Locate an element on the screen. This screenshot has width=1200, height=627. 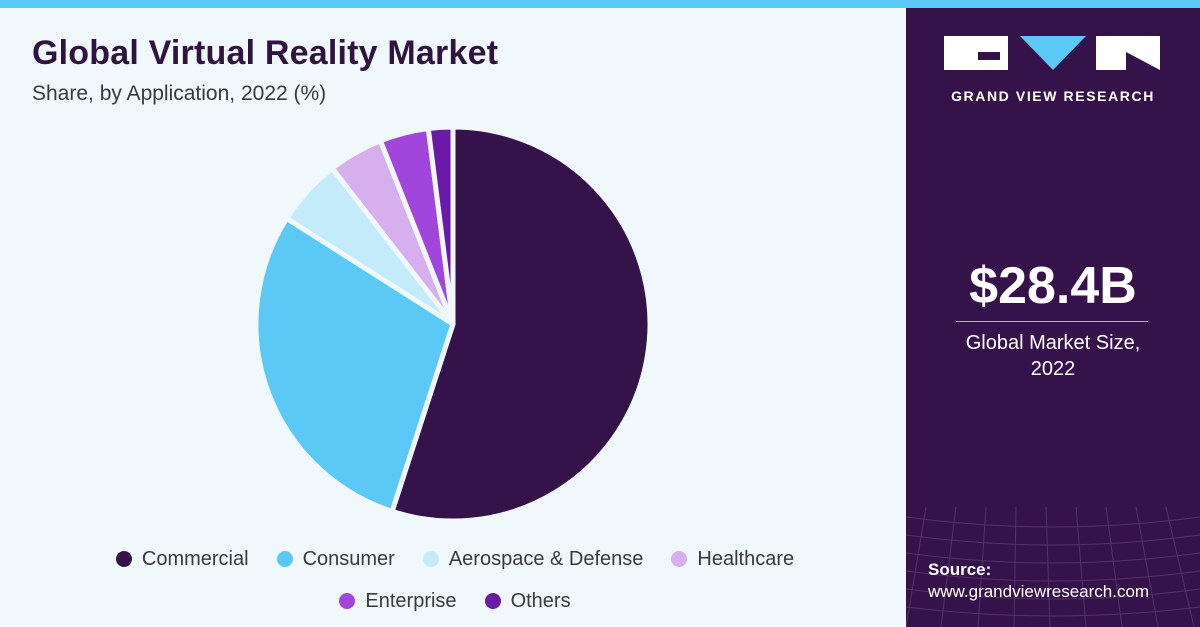
legend-item-commercial: Commercial is located at coordinates (182, 558).